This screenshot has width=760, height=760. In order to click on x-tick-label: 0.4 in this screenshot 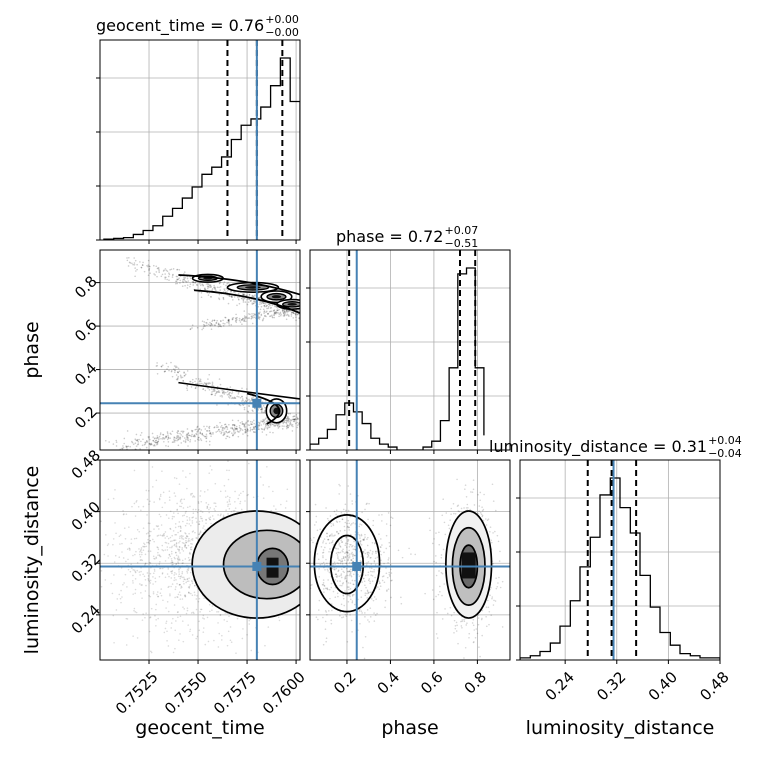, I will do `click(389, 683)`.